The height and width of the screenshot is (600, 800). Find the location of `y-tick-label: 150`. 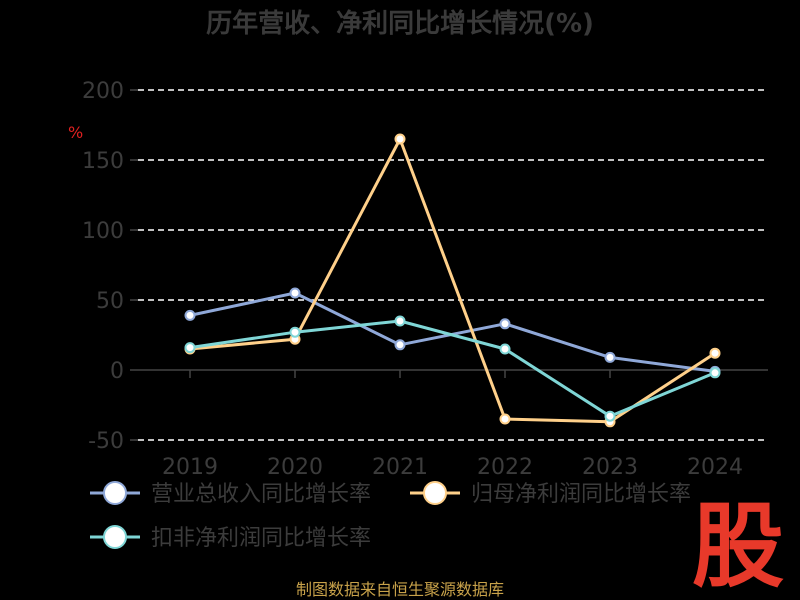

y-tick-label: 150 is located at coordinates (103, 161).